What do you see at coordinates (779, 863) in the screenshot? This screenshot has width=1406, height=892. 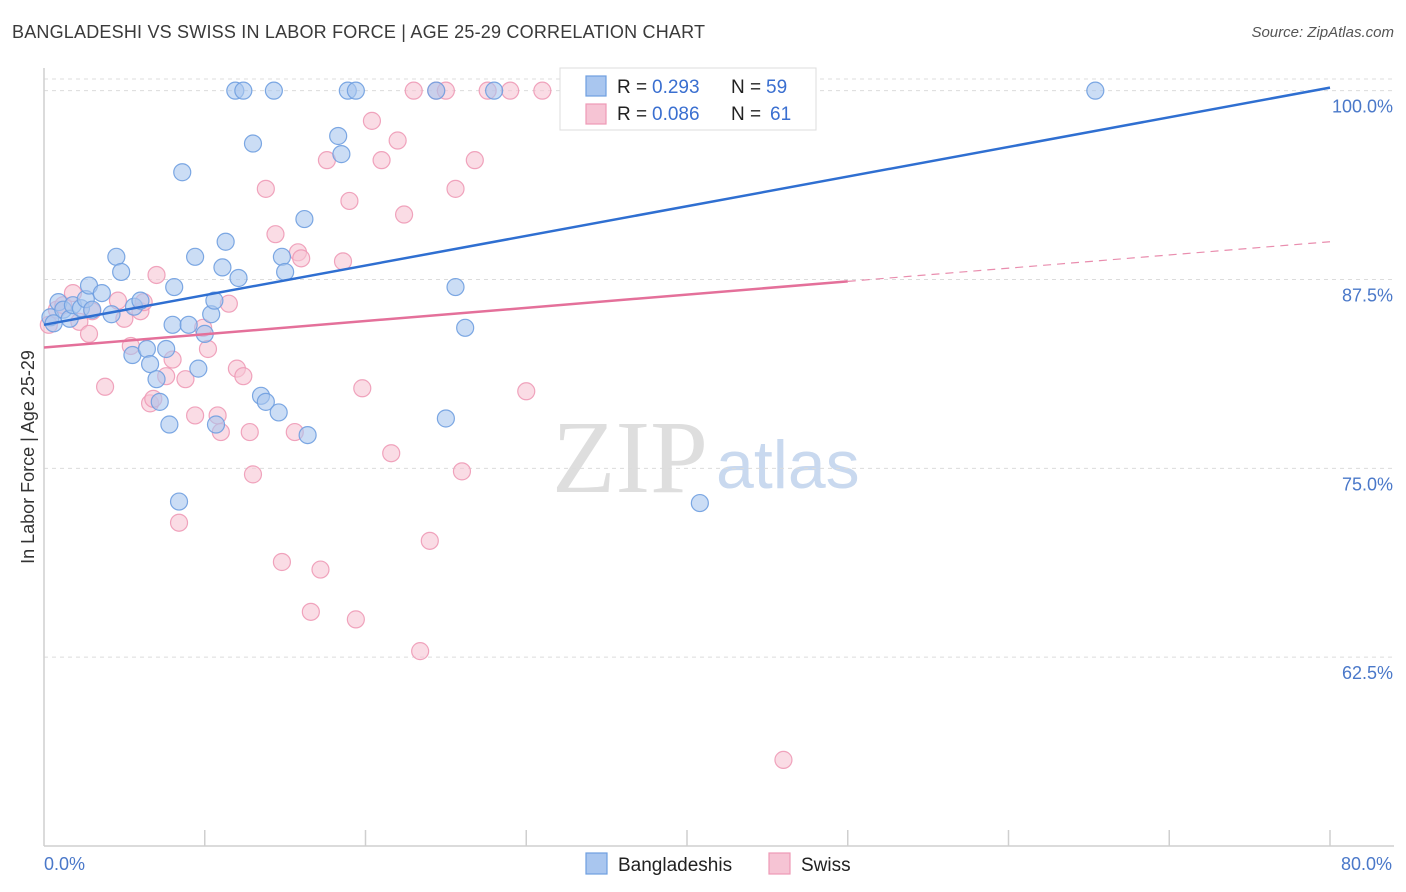 I see `bottom-legend-swatch-swiss` at bounding box center [779, 863].